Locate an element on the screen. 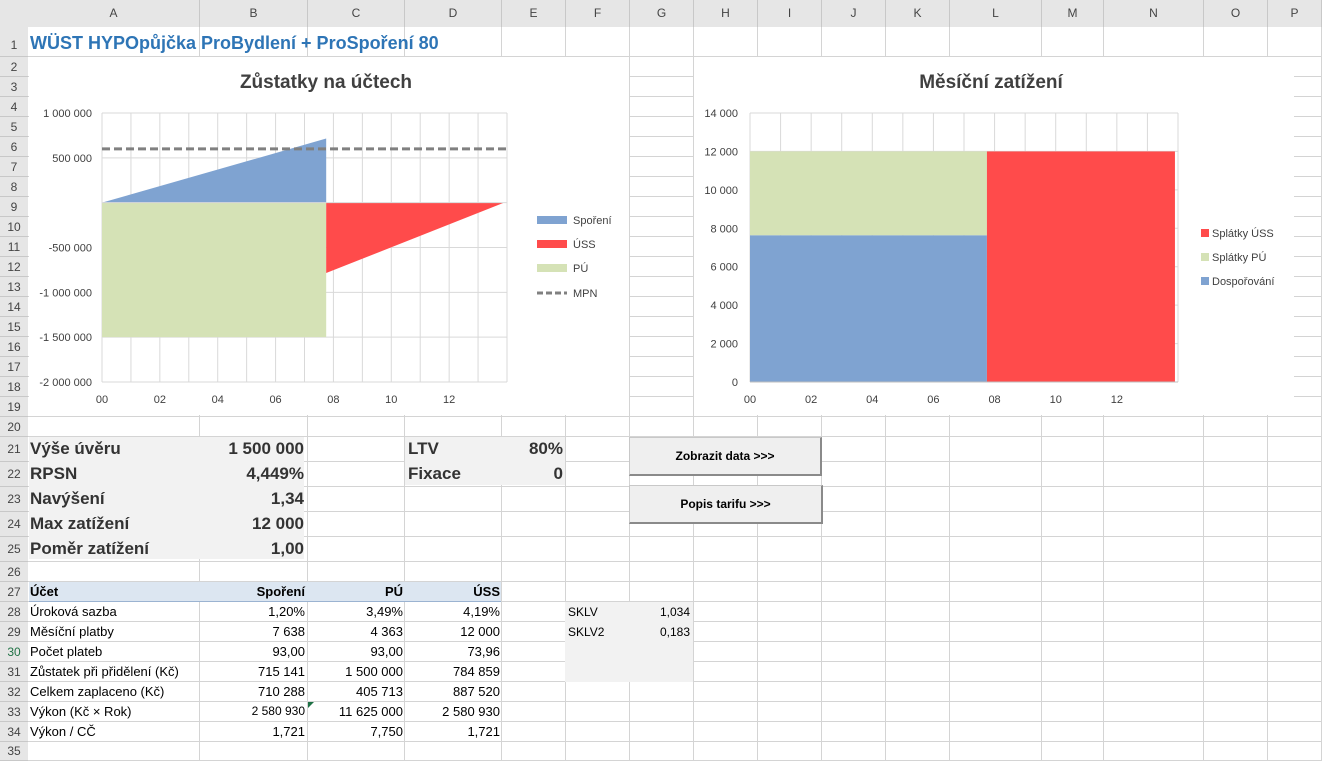 The width and height of the screenshot is (1322, 761). row-header: 35 is located at coordinates (14, 751).